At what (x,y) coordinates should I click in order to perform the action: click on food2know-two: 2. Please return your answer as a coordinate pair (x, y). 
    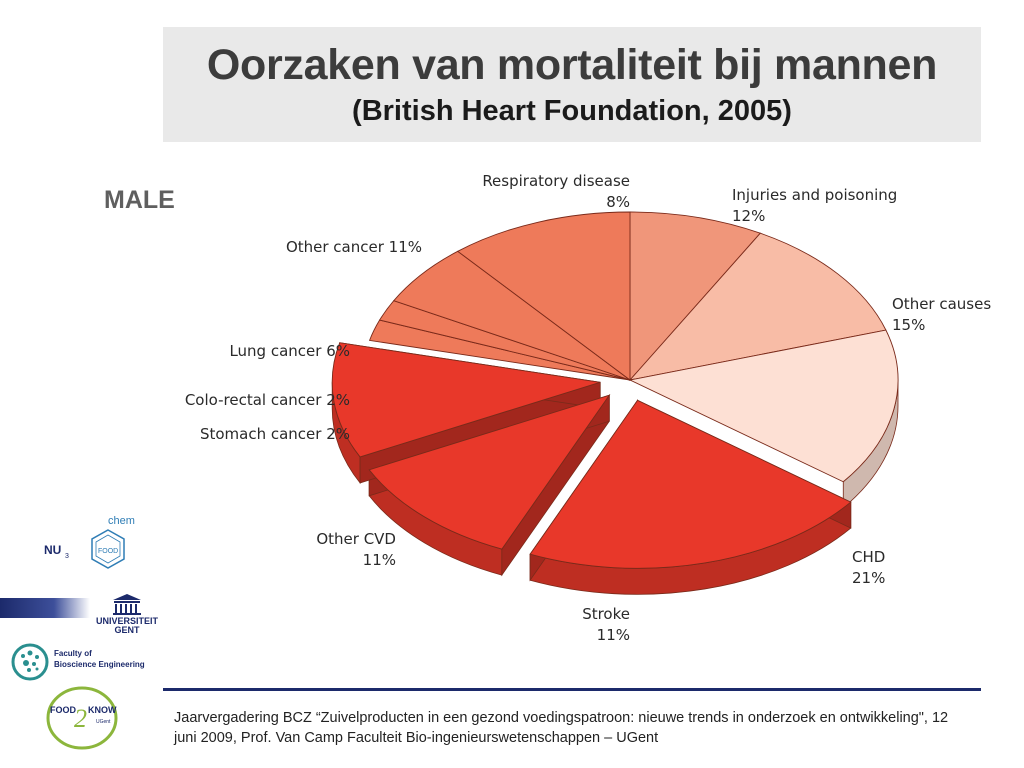
    Looking at the image, I should click on (80, 718).